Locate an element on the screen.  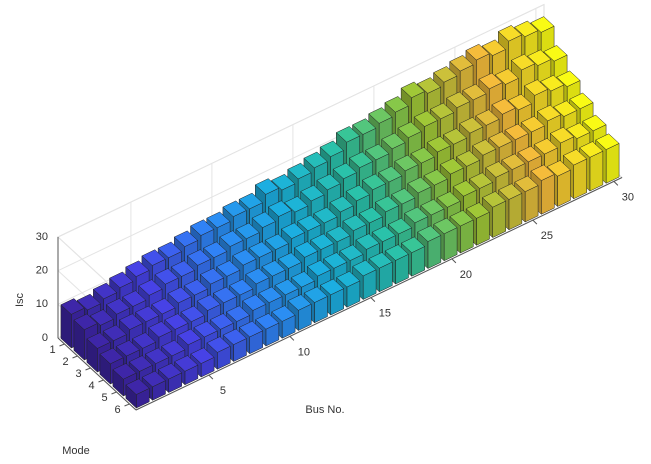
bar-front is located at coordinates (548, 194).